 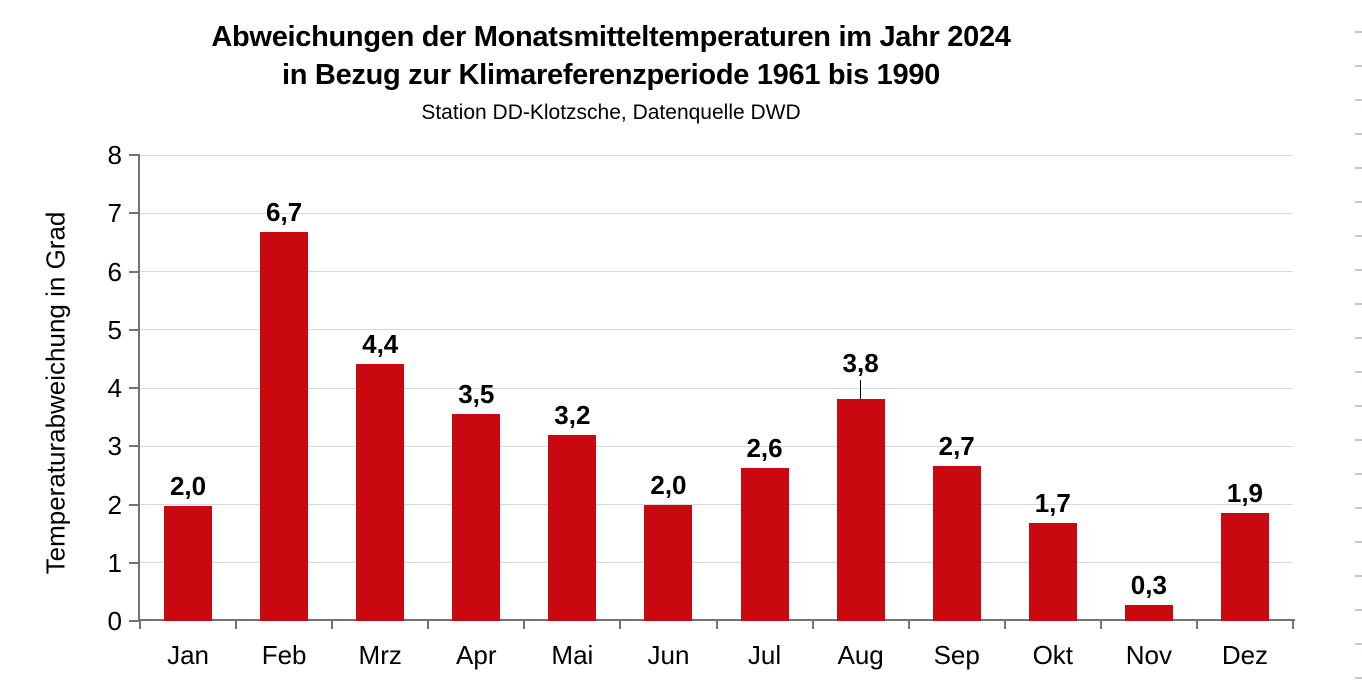 I want to click on x-tick-label-dez: Dez, so click(x=1245, y=655).